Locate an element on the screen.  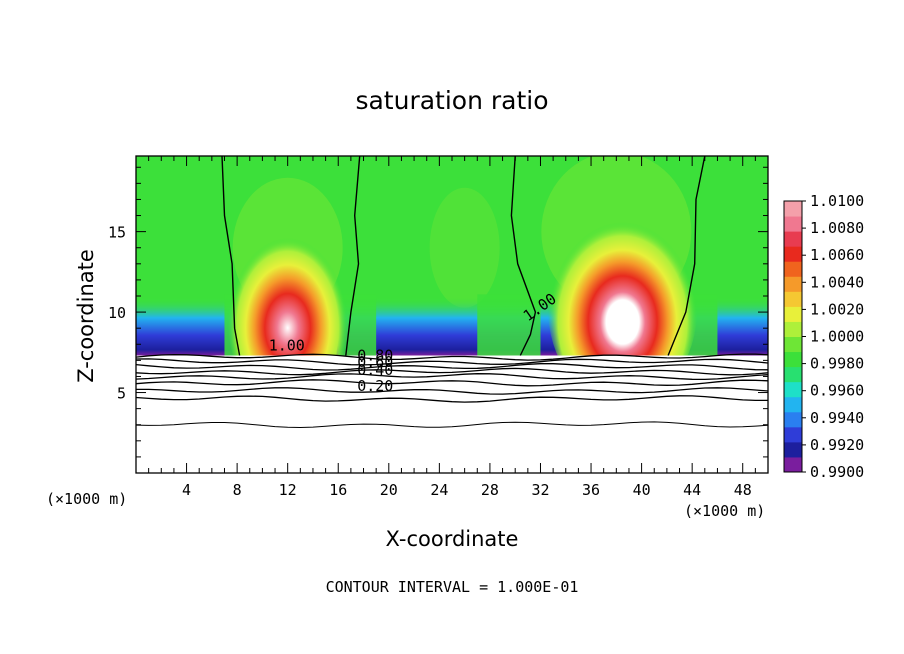
colorbar-label: 0.9960 is located at coordinates (837, 391).